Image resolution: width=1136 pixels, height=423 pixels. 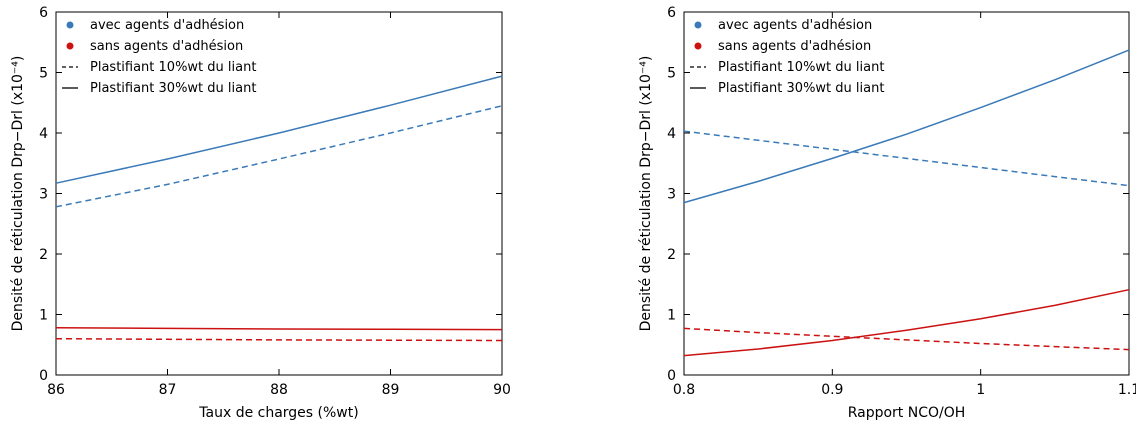 What do you see at coordinates (502, 390) in the screenshot?
I see `x-tick-label: 90` at bounding box center [502, 390].